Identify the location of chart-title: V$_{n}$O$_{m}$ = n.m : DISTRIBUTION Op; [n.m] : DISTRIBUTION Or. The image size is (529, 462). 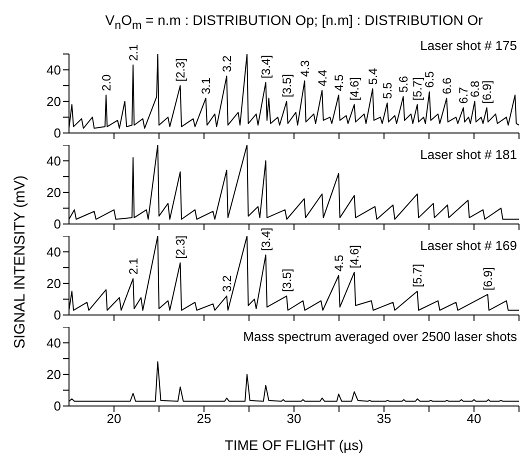
(294, 22).